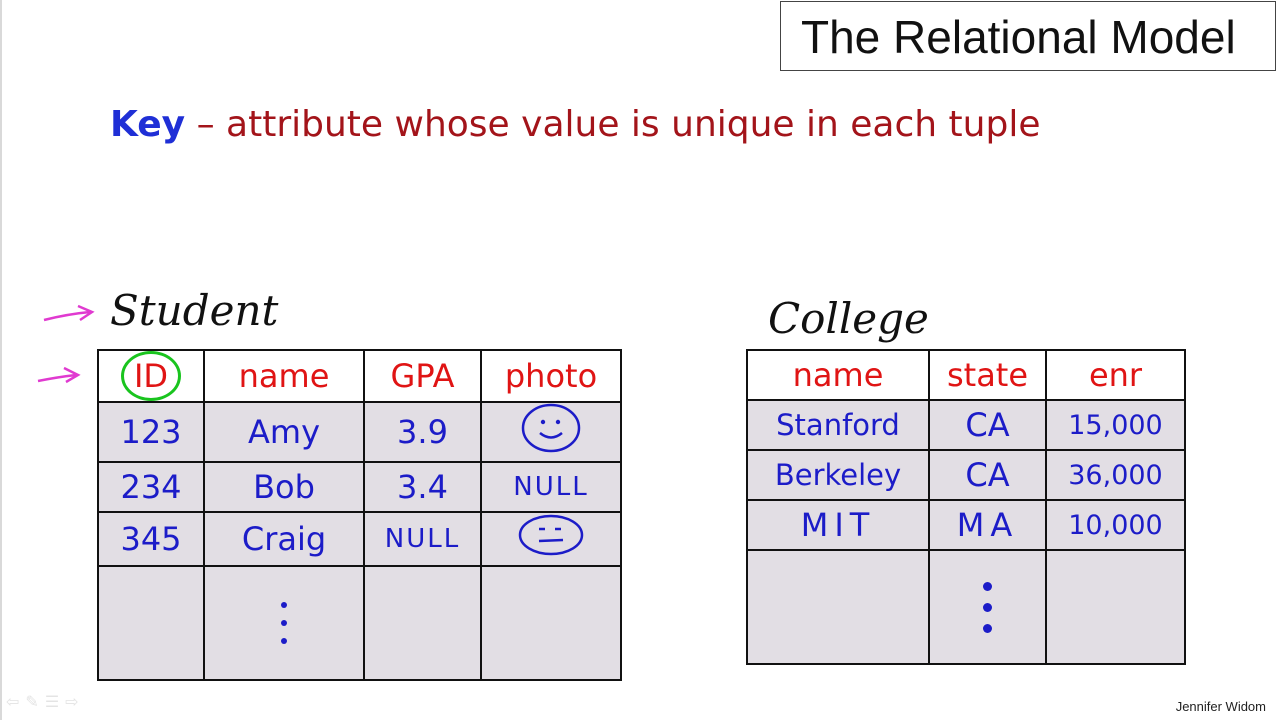 The height and width of the screenshot is (720, 1280). Describe the element at coordinates (151, 432) in the screenshot. I see `student-cell-id: 123` at that location.